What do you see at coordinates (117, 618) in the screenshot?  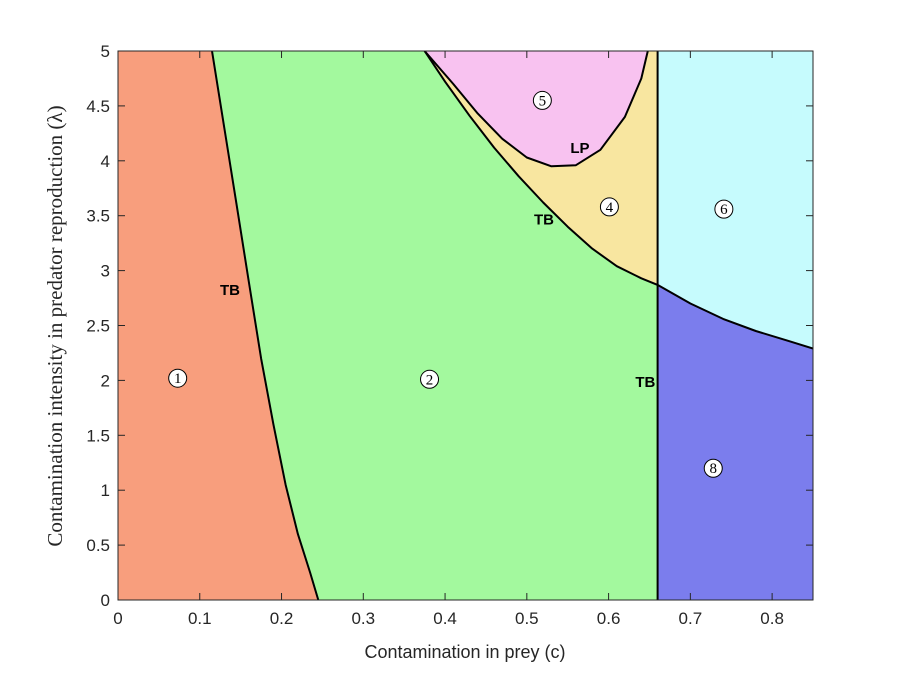 I see `x-tick-label: 0` at bounding box center [117, 618].